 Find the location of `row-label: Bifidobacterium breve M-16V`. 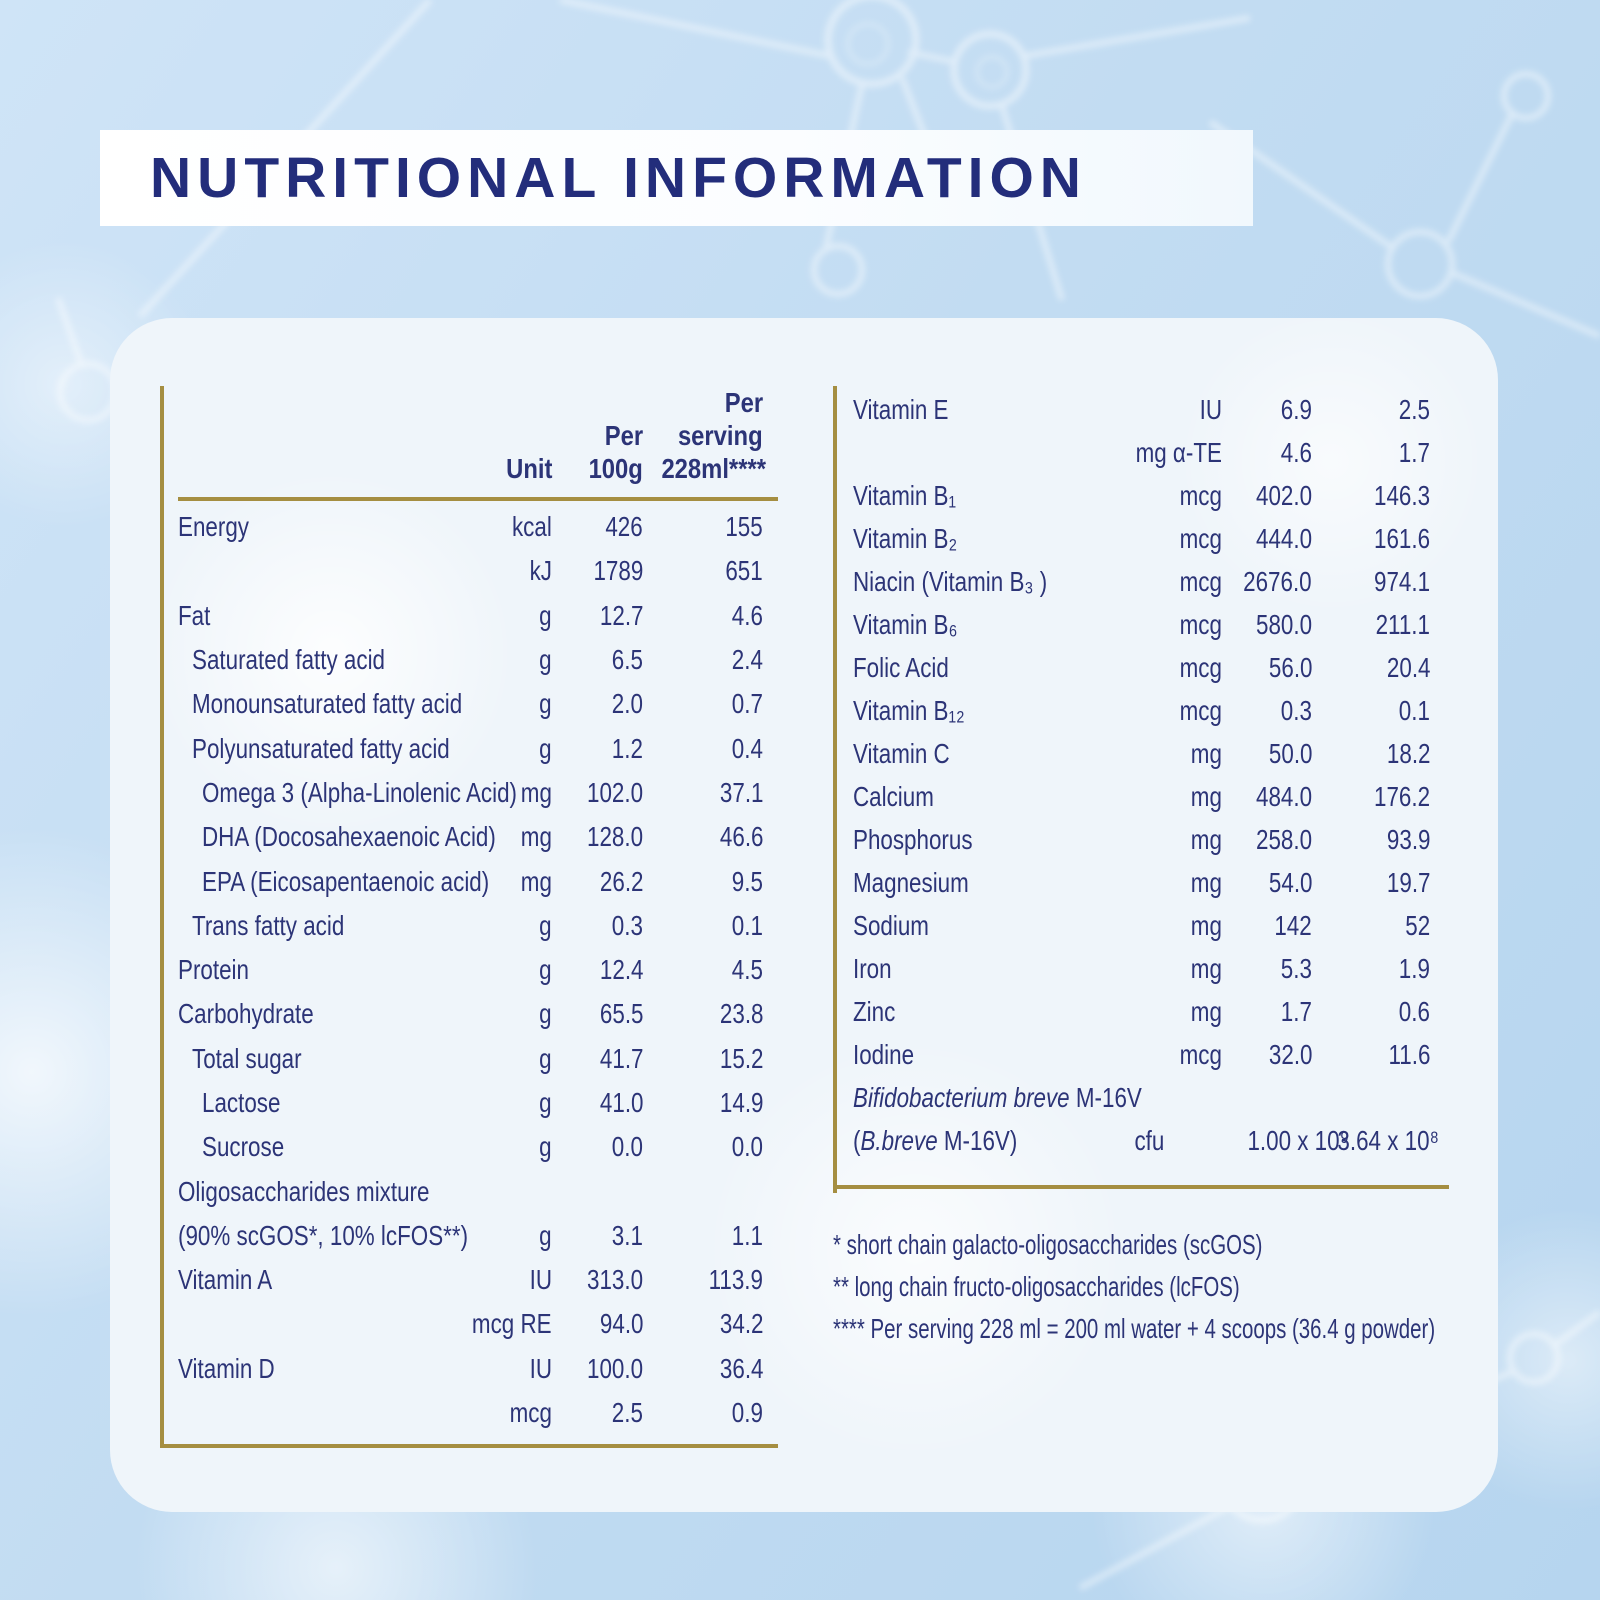

row-label: Bifidobacterium breve M-16V is located at coordinates (997, 1097).